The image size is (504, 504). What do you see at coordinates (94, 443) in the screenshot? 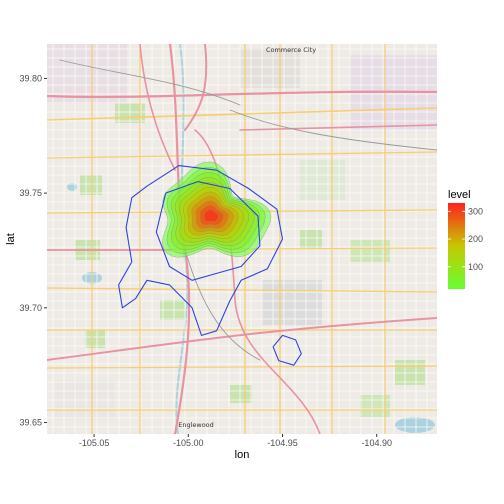
I see `x-tick-label: -105.05` at bounding box center [94, 443].